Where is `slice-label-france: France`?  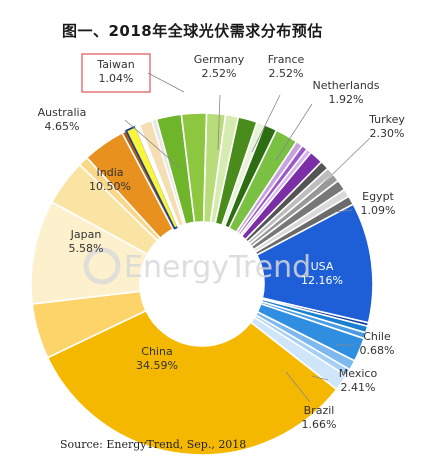
slice-label-france: France is located at coordinates (286, 59).